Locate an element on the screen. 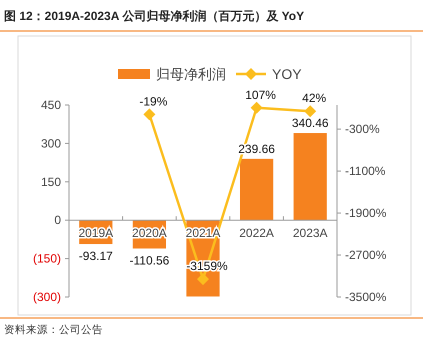 This screenshot has height=344, width=423. y-tick-label: (150) is located at coordinates (46, 259).